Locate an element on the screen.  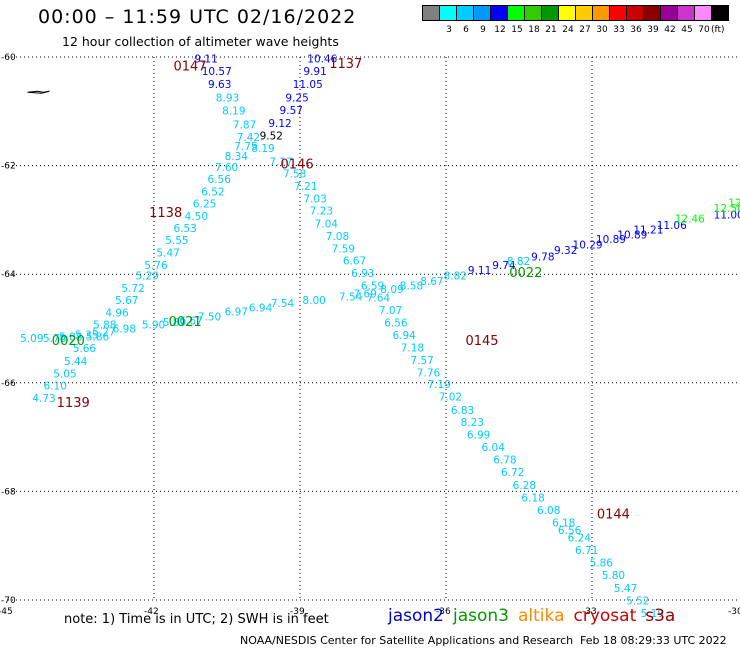
color-scale-label: 9 is located at coordinates (483, 30).